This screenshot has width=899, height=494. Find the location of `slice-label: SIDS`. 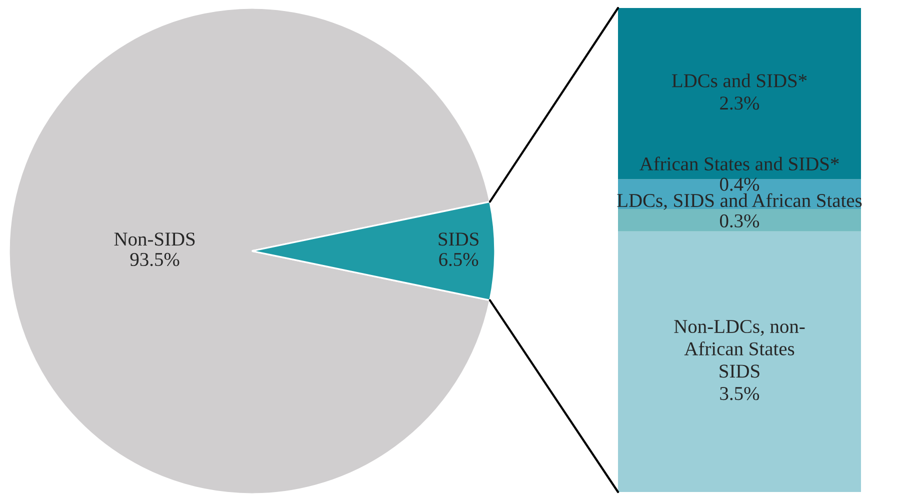

slice-label: SIDS is located at coordinates (458, 239).